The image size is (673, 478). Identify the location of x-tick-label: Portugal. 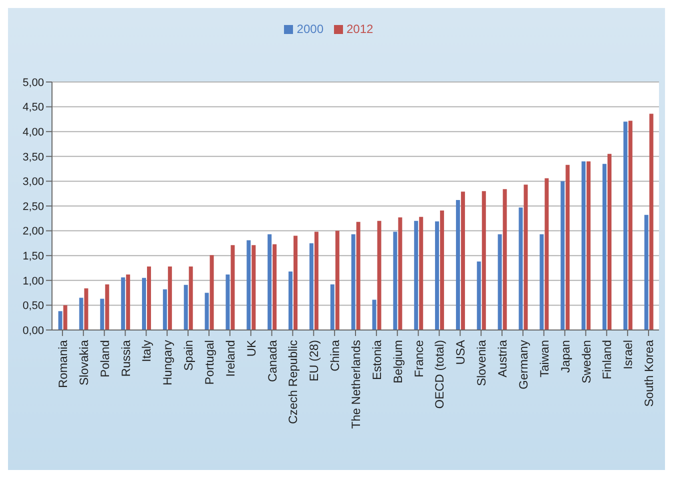
(209, 362).